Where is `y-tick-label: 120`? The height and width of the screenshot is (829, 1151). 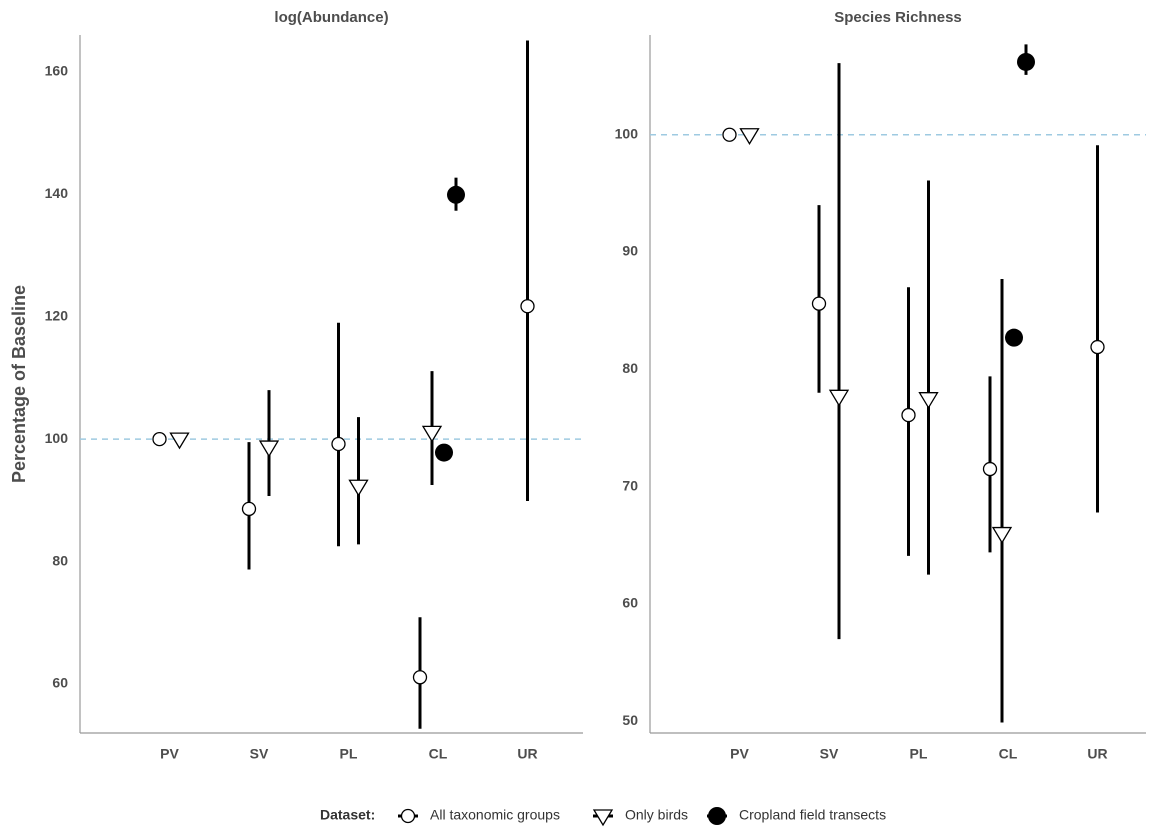 y-tick-label: 120 is located at coordinates (57, 315).